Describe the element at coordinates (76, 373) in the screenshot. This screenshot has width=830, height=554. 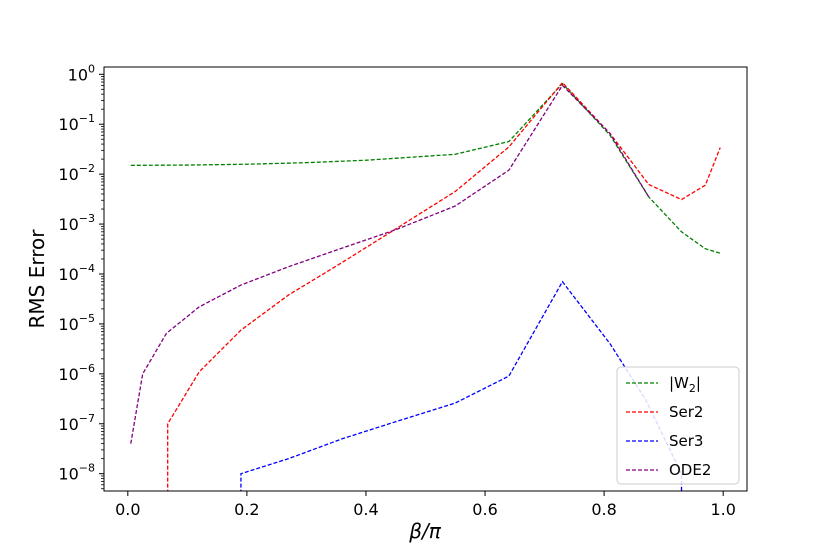
I see `y-tick-label: 10⁻⁶` at that location.